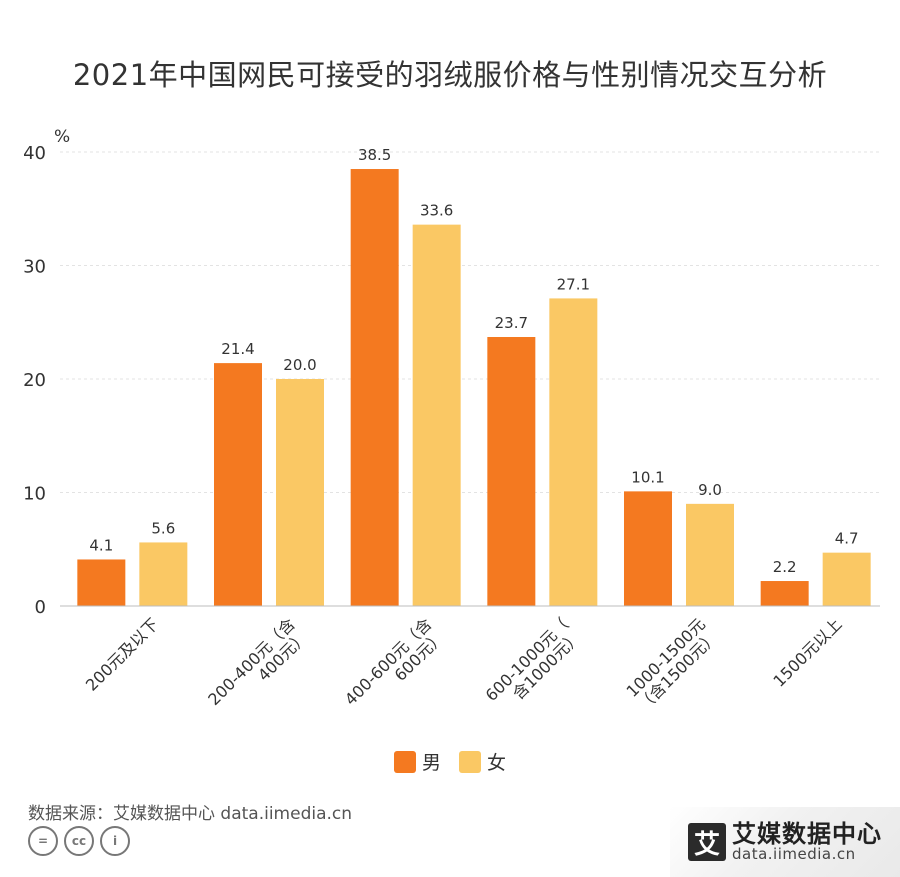 The width and height of the screenshot is (900, 877). I want to click on legend-label-female: 女, so click(497, 763).